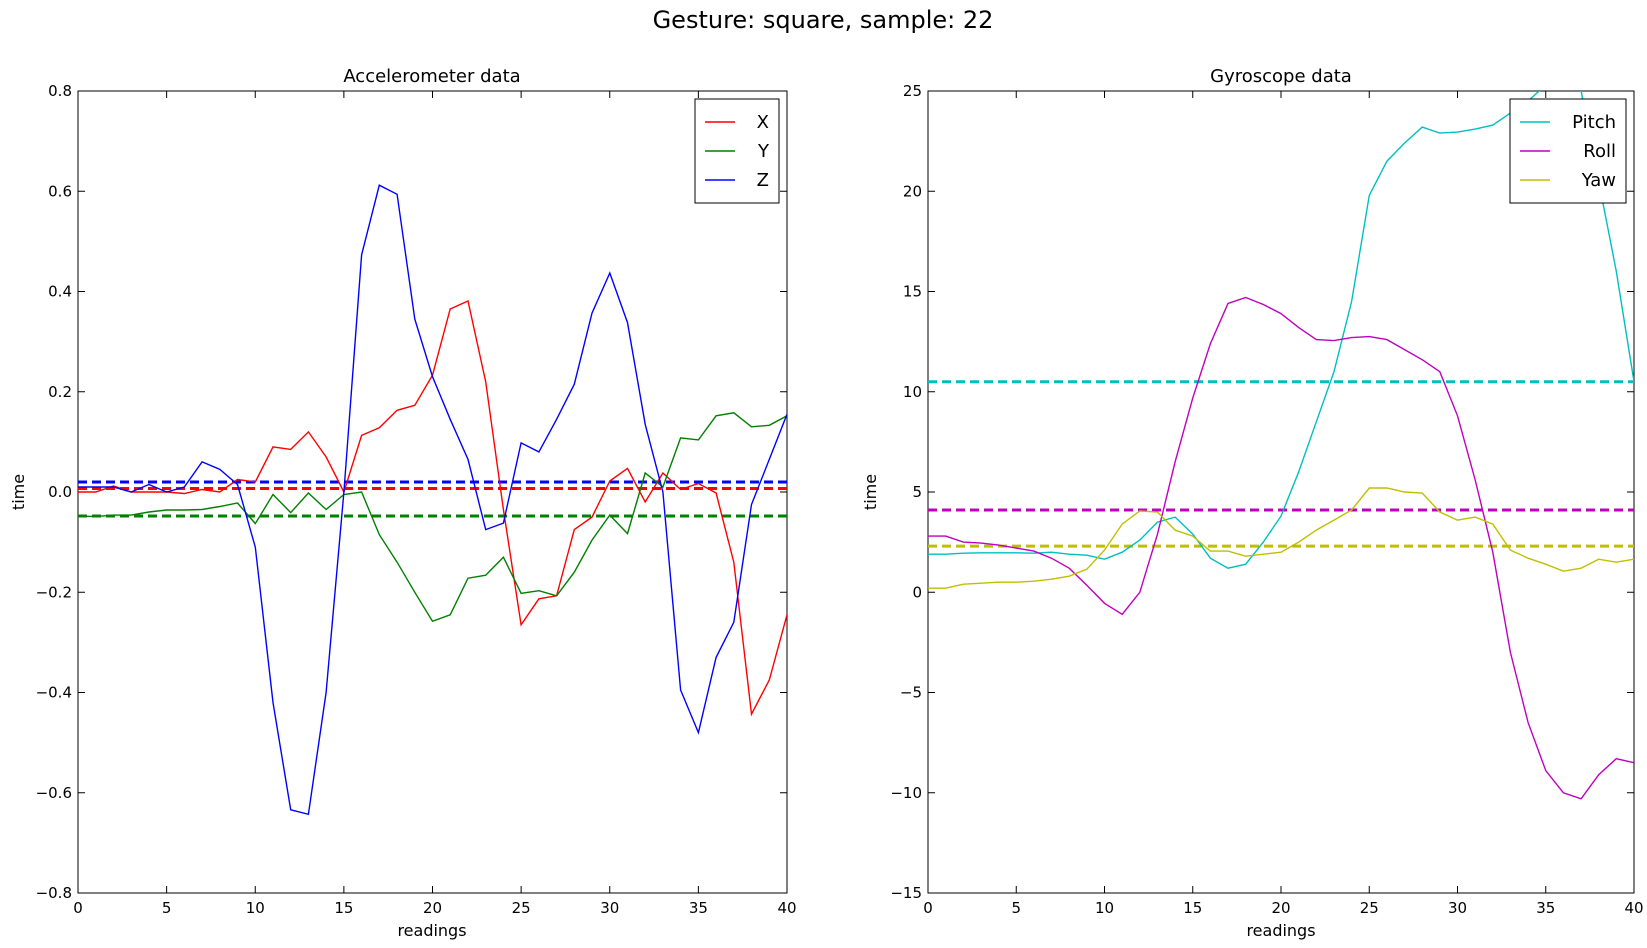  I want to click on legend-label-yaw: Yaw, so click(1598, 180).